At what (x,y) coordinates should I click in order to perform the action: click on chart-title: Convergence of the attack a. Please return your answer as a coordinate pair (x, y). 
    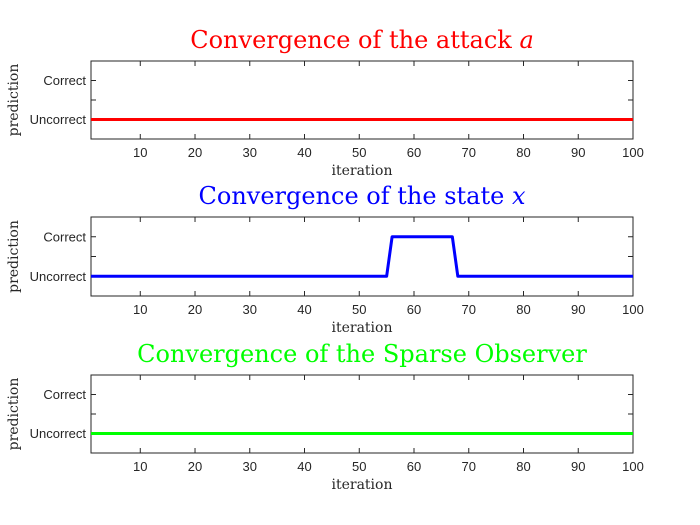
    Looking at the image, I should click on (362, 40).